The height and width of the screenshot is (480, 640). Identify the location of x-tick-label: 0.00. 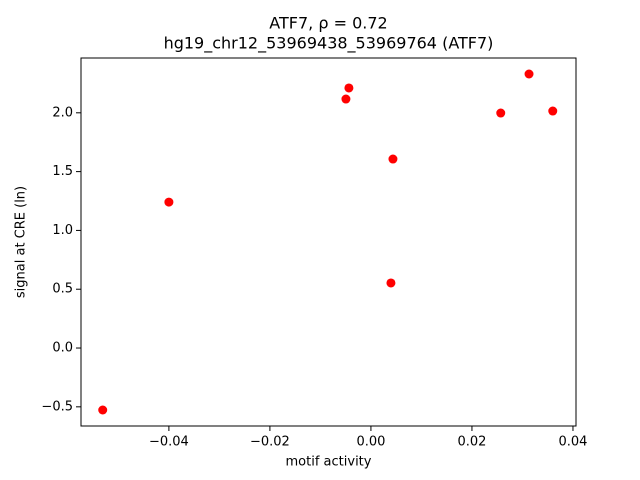
(370, 442).